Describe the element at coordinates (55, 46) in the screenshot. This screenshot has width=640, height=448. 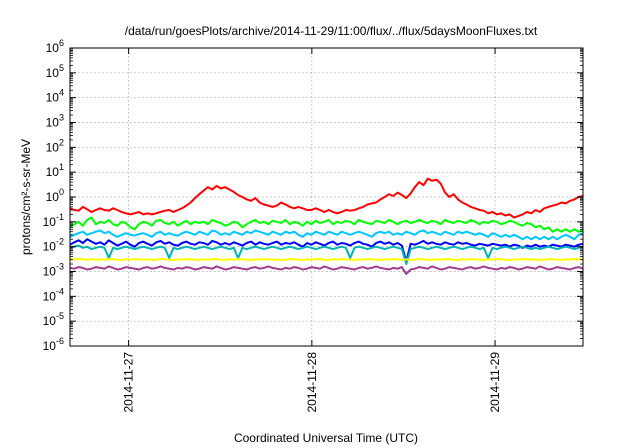
I see `y-tick-label: 10⁶` at that location.